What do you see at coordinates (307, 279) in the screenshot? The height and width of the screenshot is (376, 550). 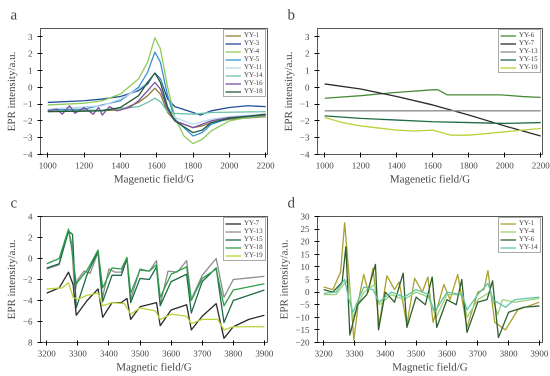 I see `y-tick-label: 5` at bounding box center [307, 279].